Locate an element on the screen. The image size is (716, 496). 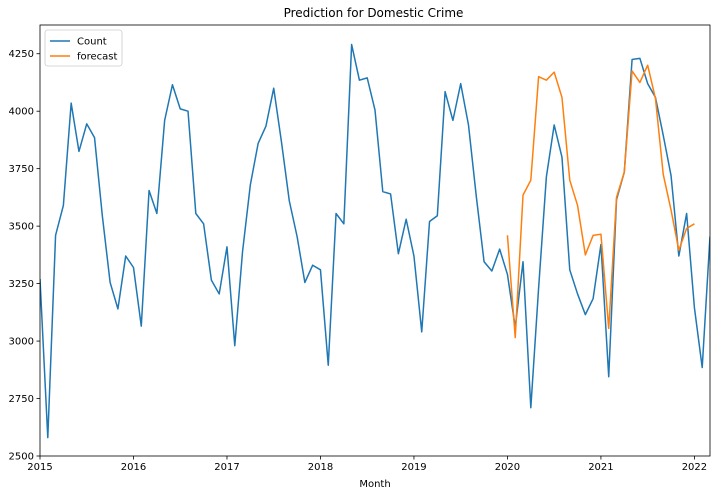
x-axis: 2015 2016 2017 2018 2019 2020 2021 2022 is located at coordinates (367, 464).